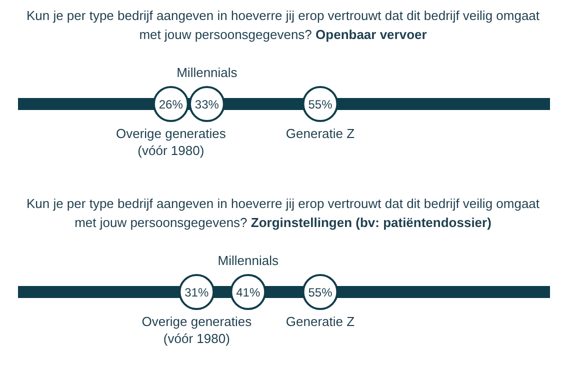 This screenshot has height=367, width=566. I want to click on data-label: 26%, so click(171, 104).